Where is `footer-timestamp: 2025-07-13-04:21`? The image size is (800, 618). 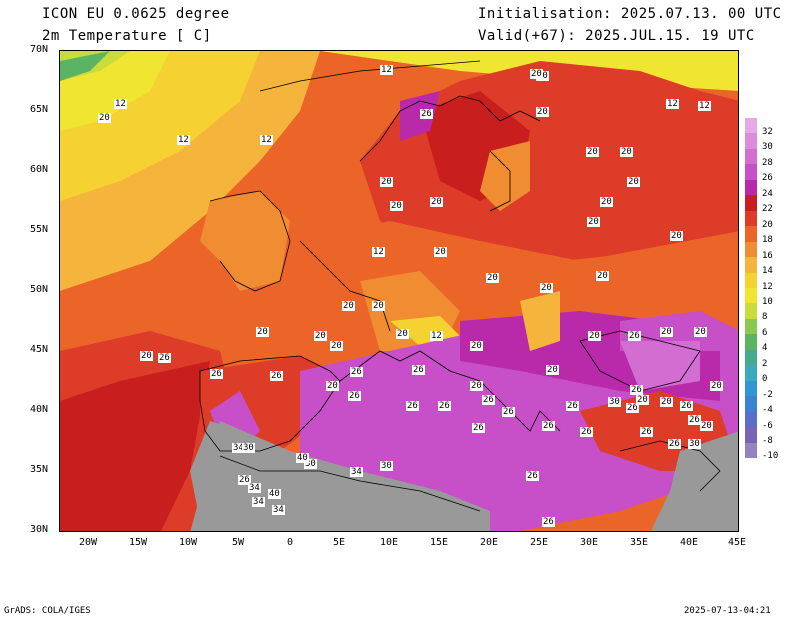 footer-timestamp: 2025-07-13-04:21 is located at coordinates (727, 611).